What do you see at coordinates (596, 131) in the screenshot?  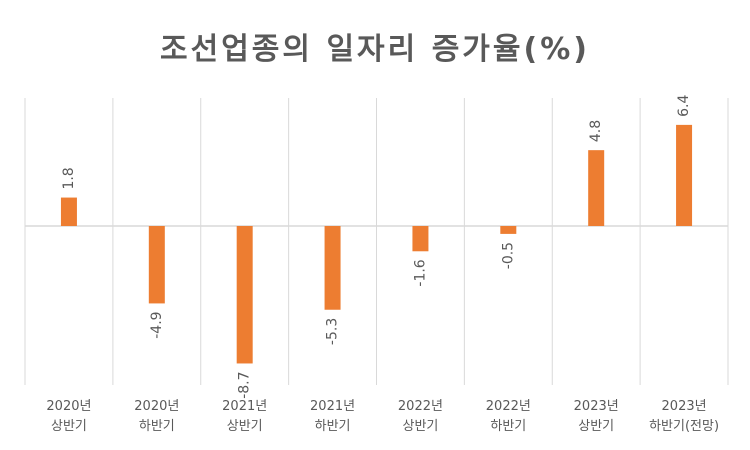 I see `data-label: 4.8` at bounding box center [596, 131].